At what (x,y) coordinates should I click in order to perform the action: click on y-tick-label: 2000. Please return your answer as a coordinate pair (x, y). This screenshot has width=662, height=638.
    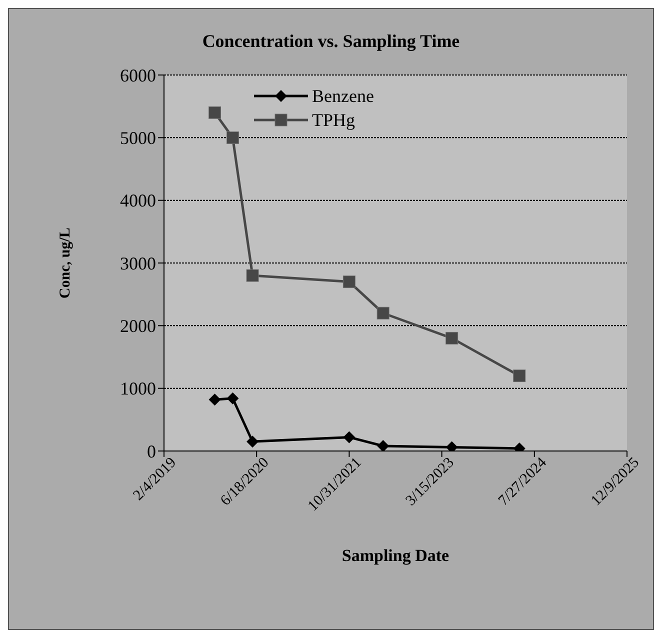
    Looking at the image, I should click on (138, 326).